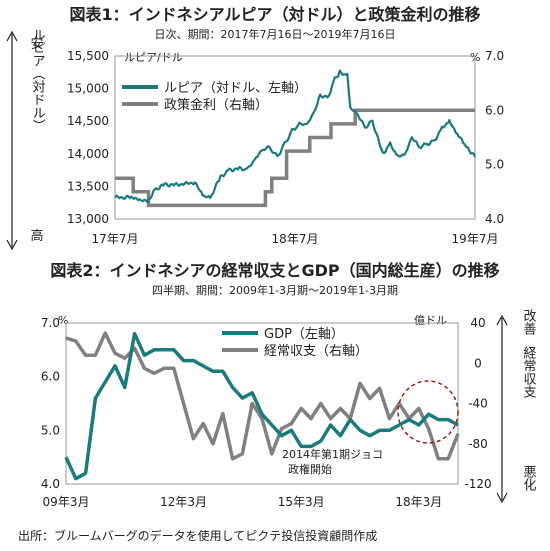  I want to click on chart1-ytick-left: 14,000, so click(88, 154).